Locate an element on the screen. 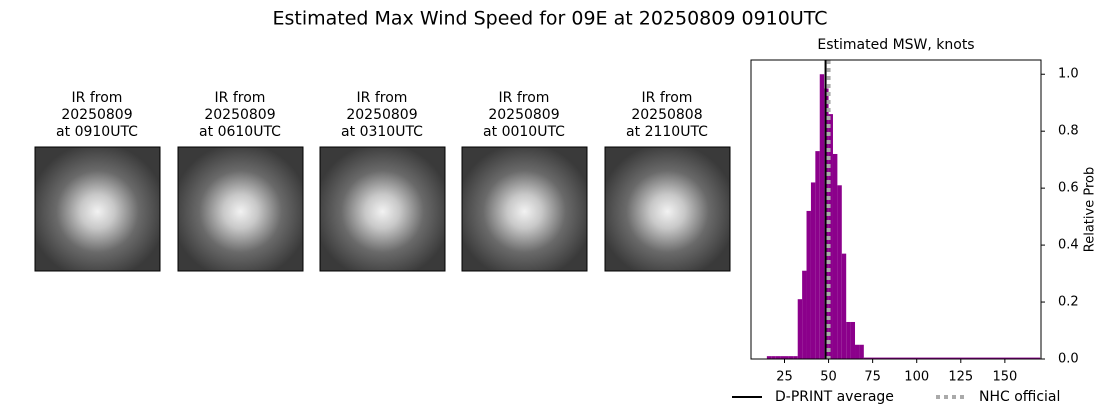 This screenshot has height=409, width=1100. panel-caption: at 0910UTC is located at coordinates (97, 132).